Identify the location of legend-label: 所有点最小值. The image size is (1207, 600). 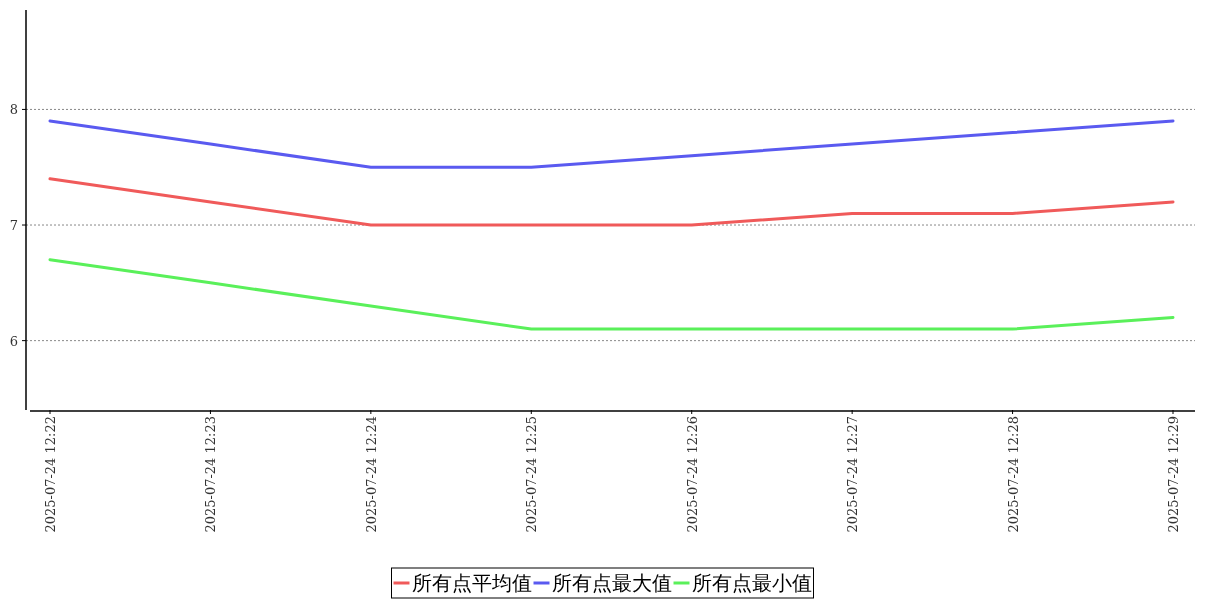
(751, 583).